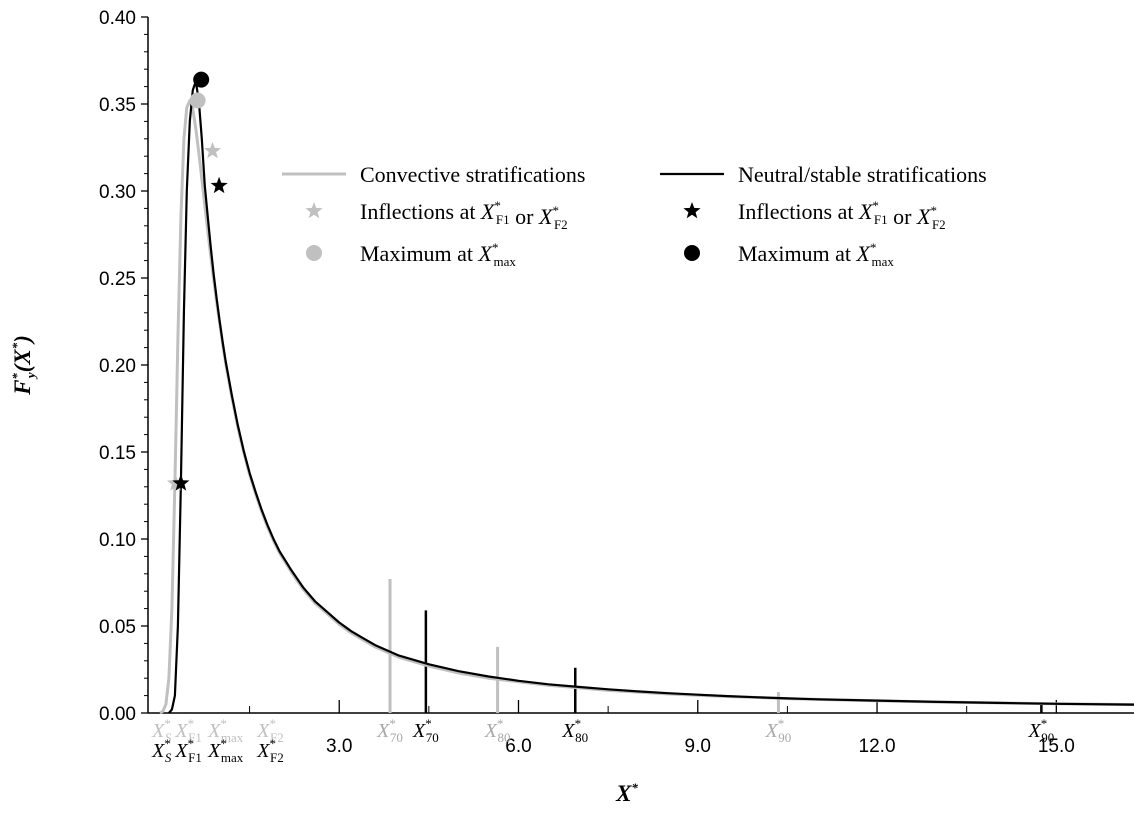 This screenshot has height=813, width=1134. What do you see at coordinates (195, 757) in the screenshot?
I see `x-symbol-sub: F1` at bounding box center [195, 757].